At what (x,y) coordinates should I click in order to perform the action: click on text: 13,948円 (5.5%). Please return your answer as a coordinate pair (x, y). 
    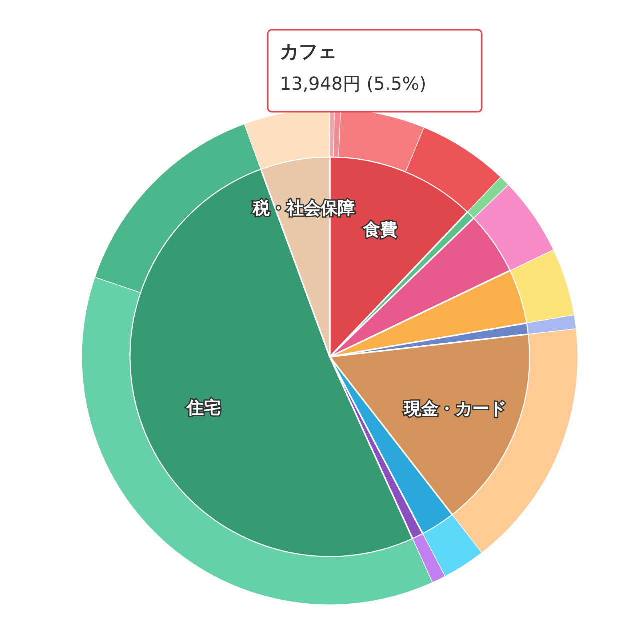
    Looking at the image, I should click on (353, 84).